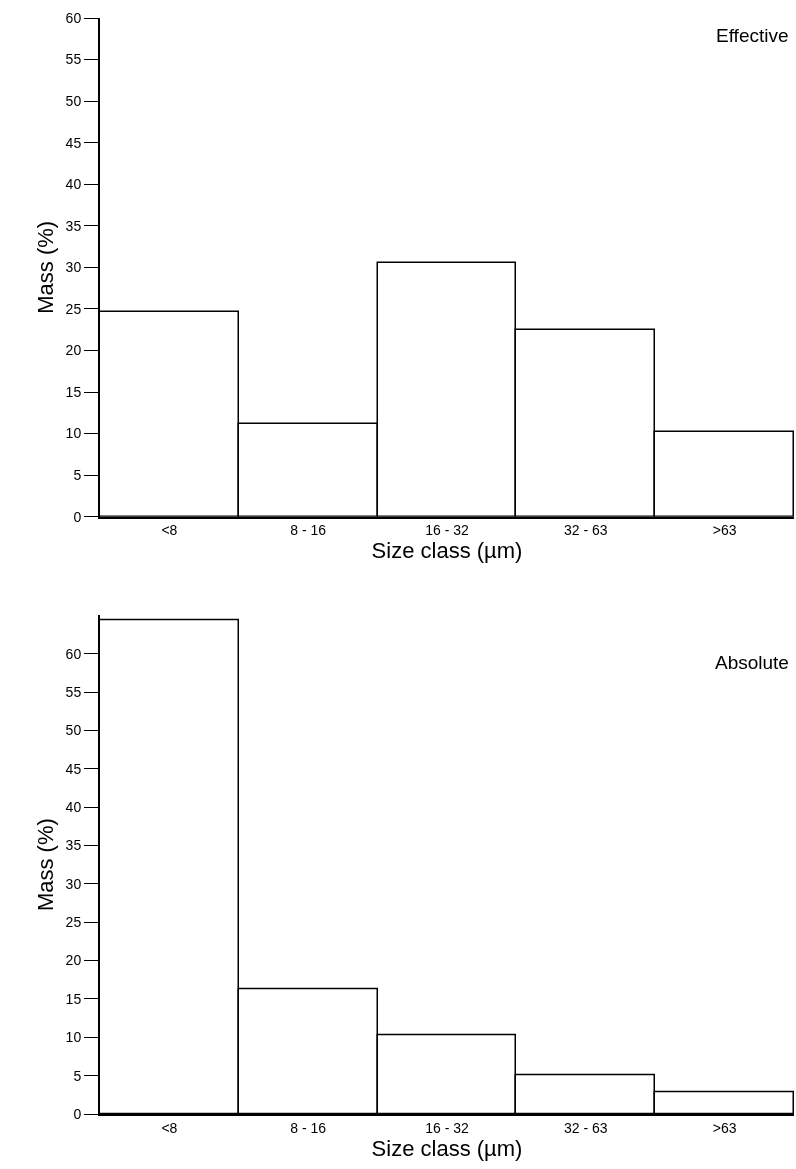 The height and width of the screenshot is (1169, 796). Describe the element at coordinates (752, 662) in the screenshot. I see `annotation: Absolute` at that location.